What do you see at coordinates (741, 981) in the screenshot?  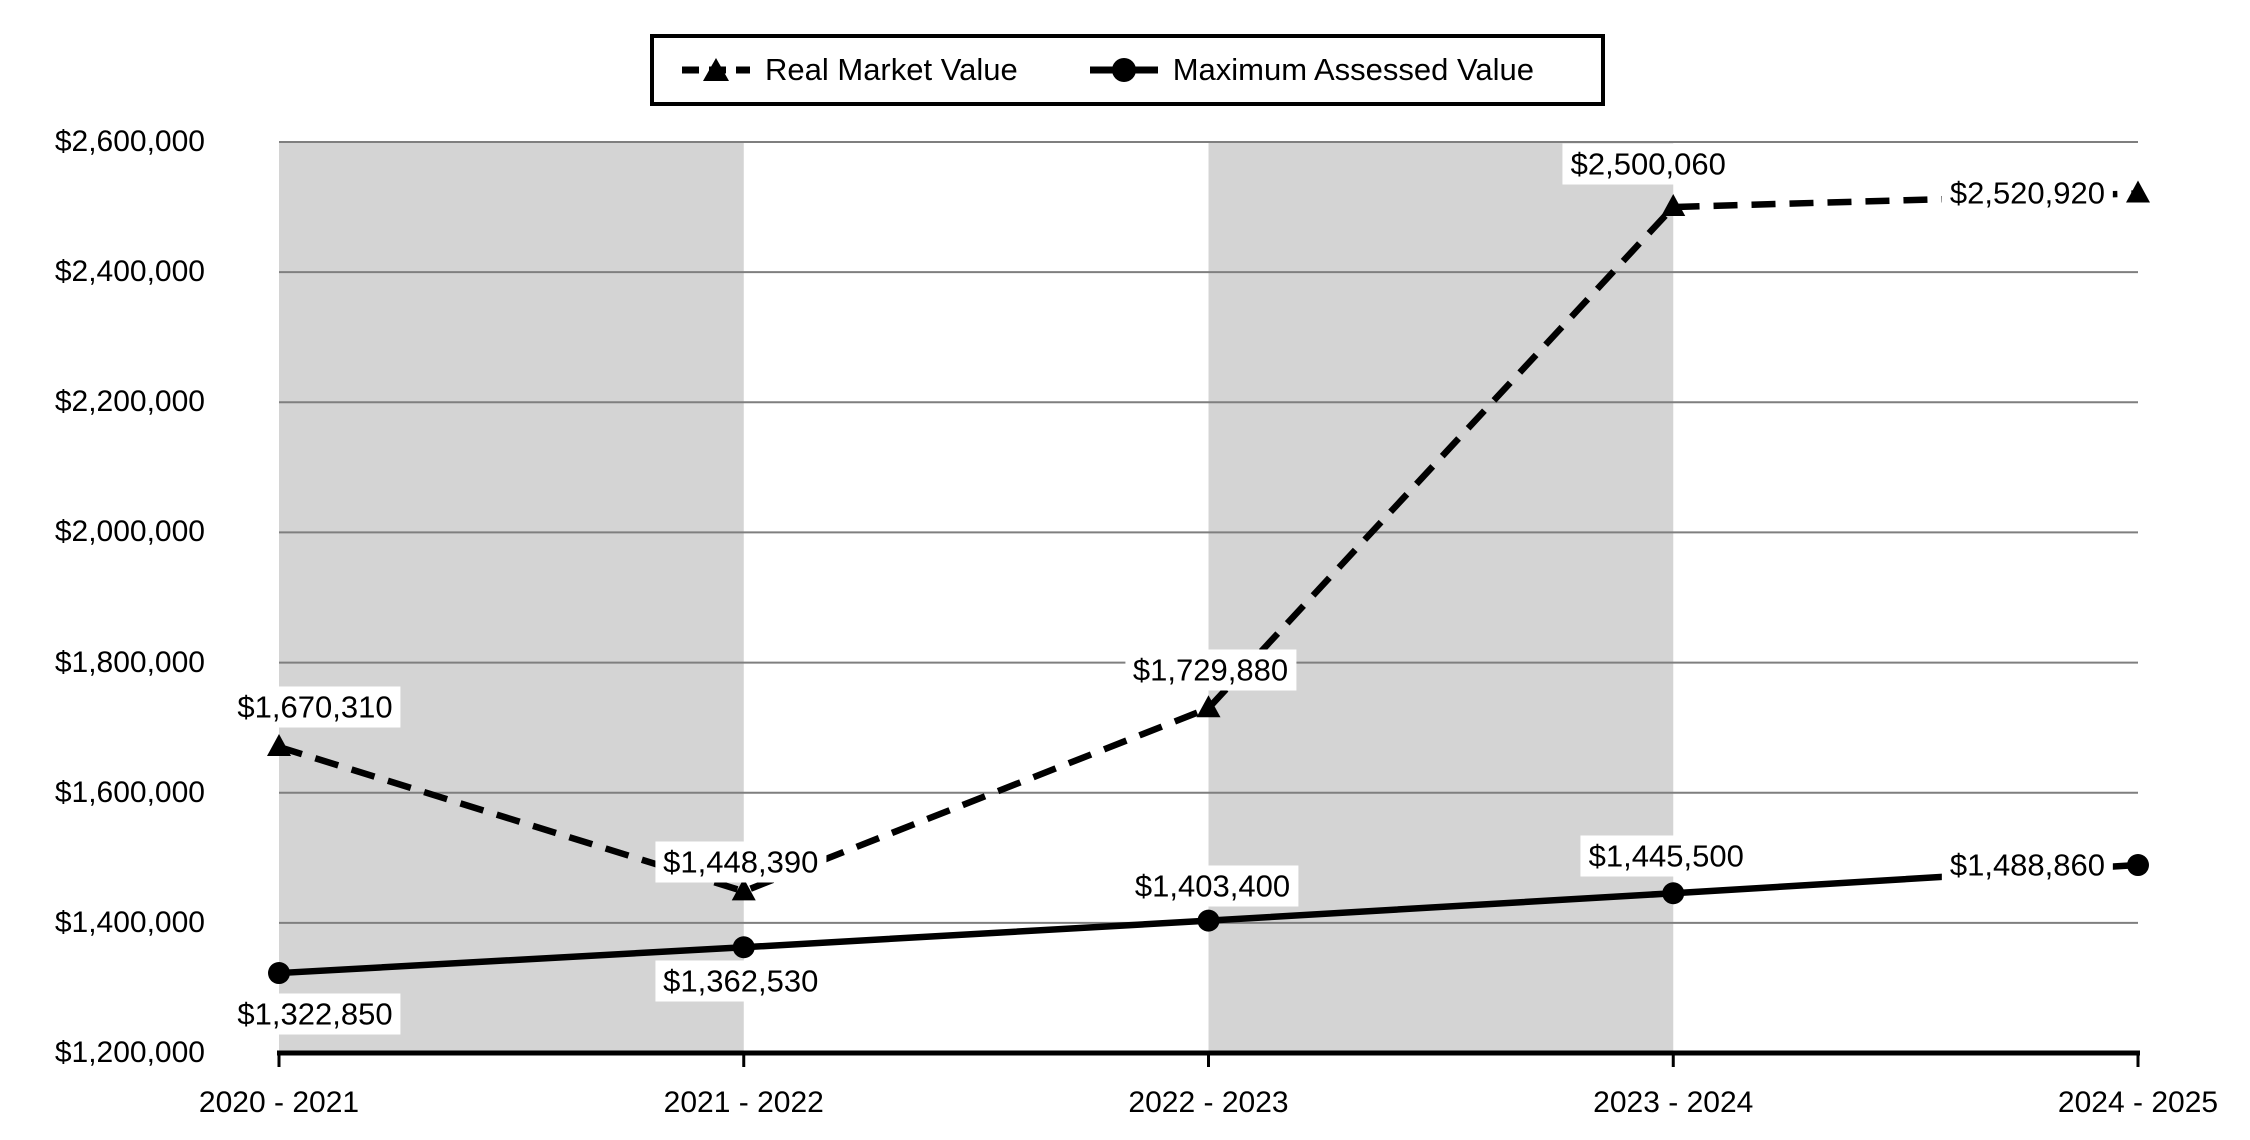 I see `data-label: $1,362,530` at bounding box center [741, 981].